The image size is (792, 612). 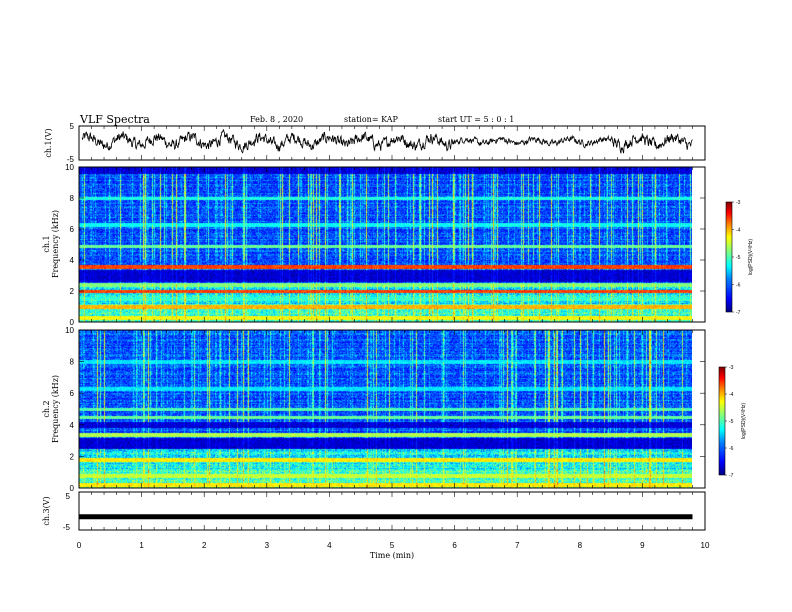 I want to click on ch2-channel-label: ch.2, so click(x=46, y=408).